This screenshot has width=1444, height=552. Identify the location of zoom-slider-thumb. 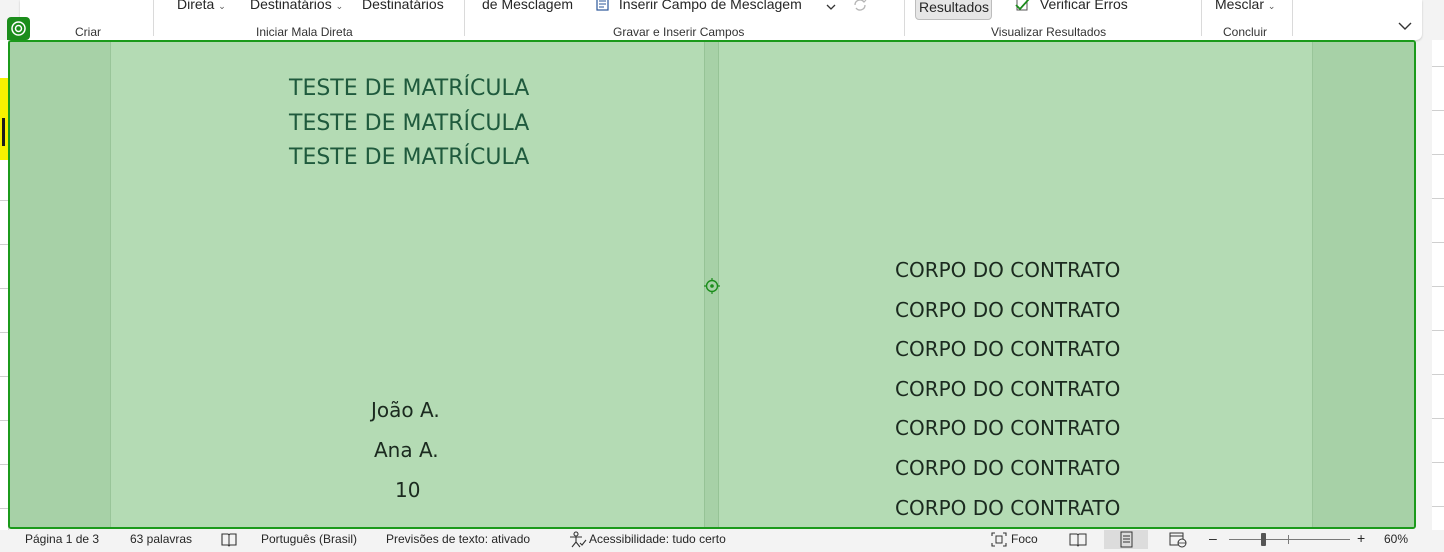
(1263, 539).